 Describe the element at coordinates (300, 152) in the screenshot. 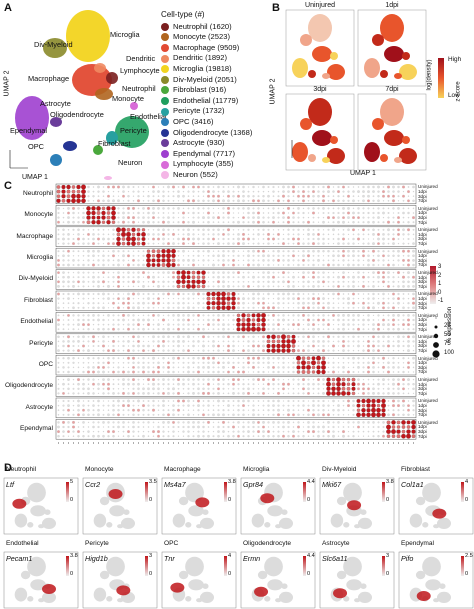

I see `density-blob` at that location.